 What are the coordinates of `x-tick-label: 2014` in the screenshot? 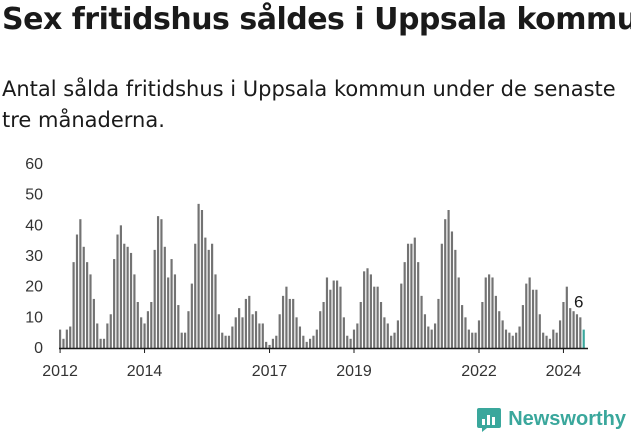 It's located at (145, 371).